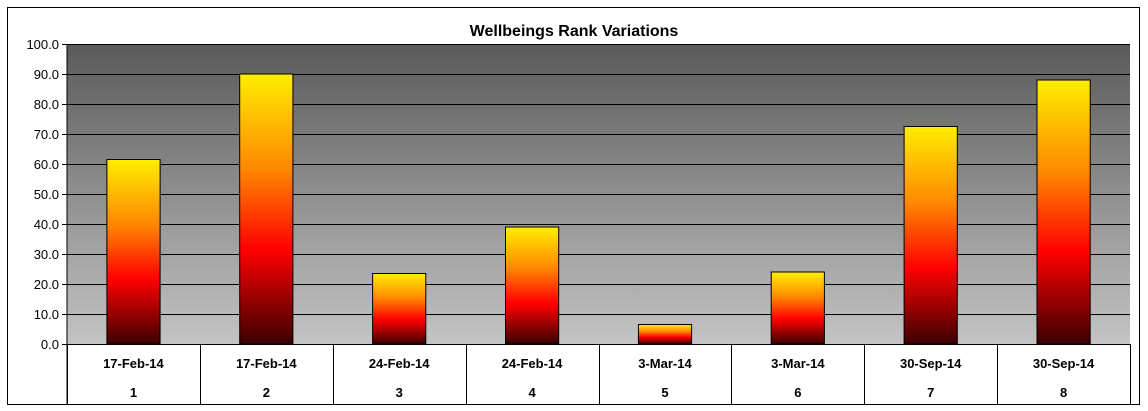  I want to click on y-tick-label: 40.0, so click(46, 224).